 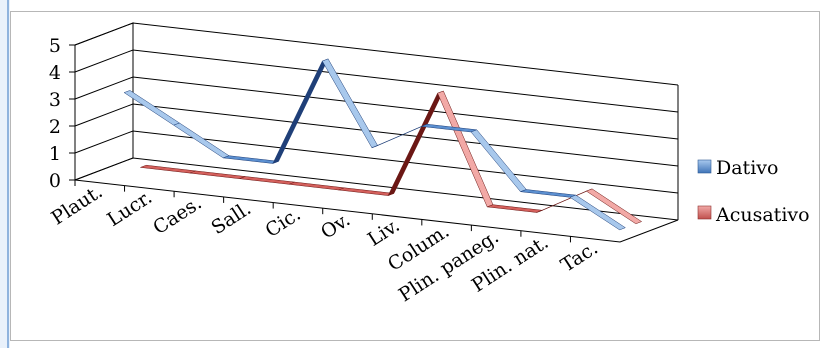 What do you see at coordinates (282, 222) in the screenshot?
I see `x-tick-label: Cic.` at bounding box center [282, 222].